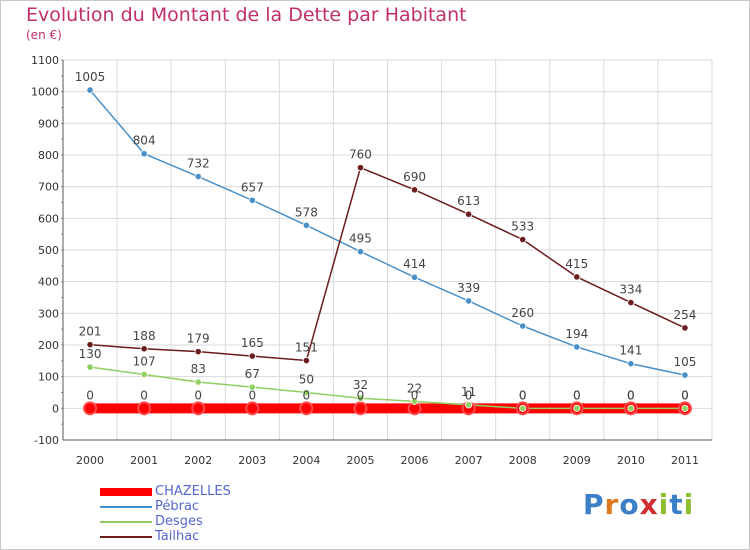 The image size is (750, 550). What do you see at coordinates (577, 460) in the screenshot?
I see `x-tick-label: 2009` at bounding box center [577, 460].